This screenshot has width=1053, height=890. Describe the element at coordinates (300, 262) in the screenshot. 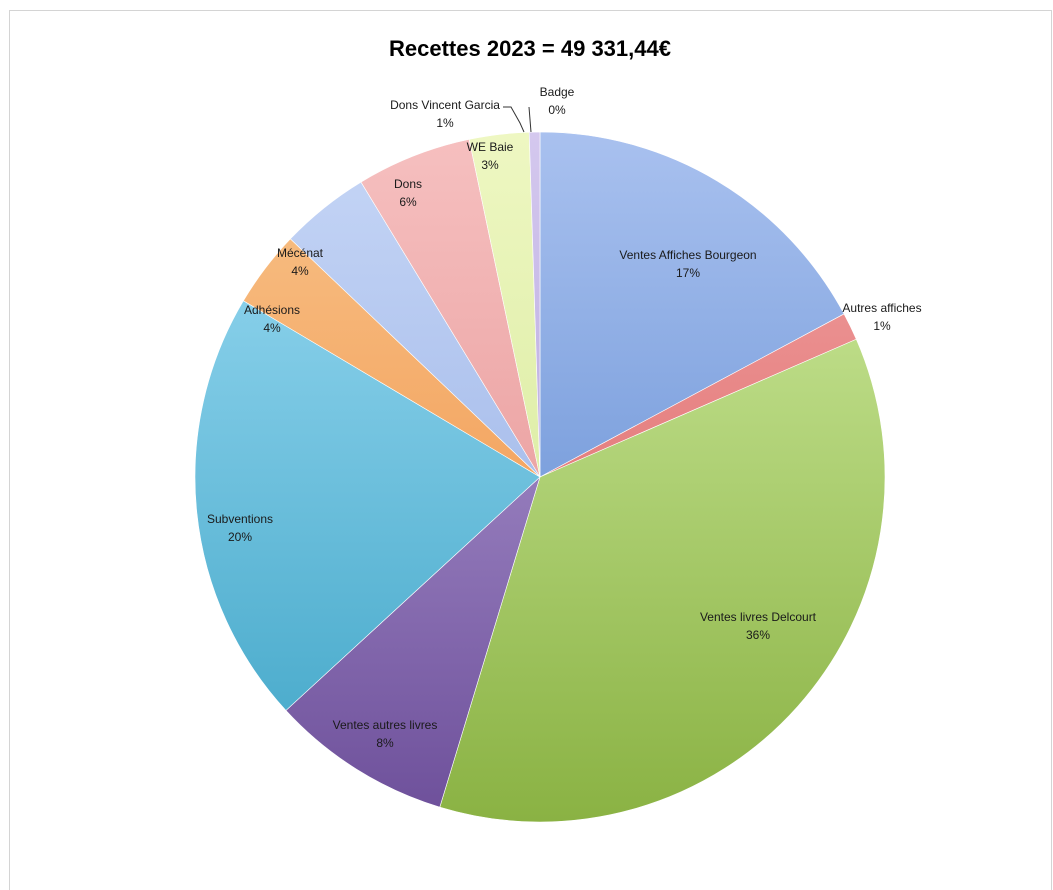

I see `label-mecenat: Mécénat 4%` at that location.